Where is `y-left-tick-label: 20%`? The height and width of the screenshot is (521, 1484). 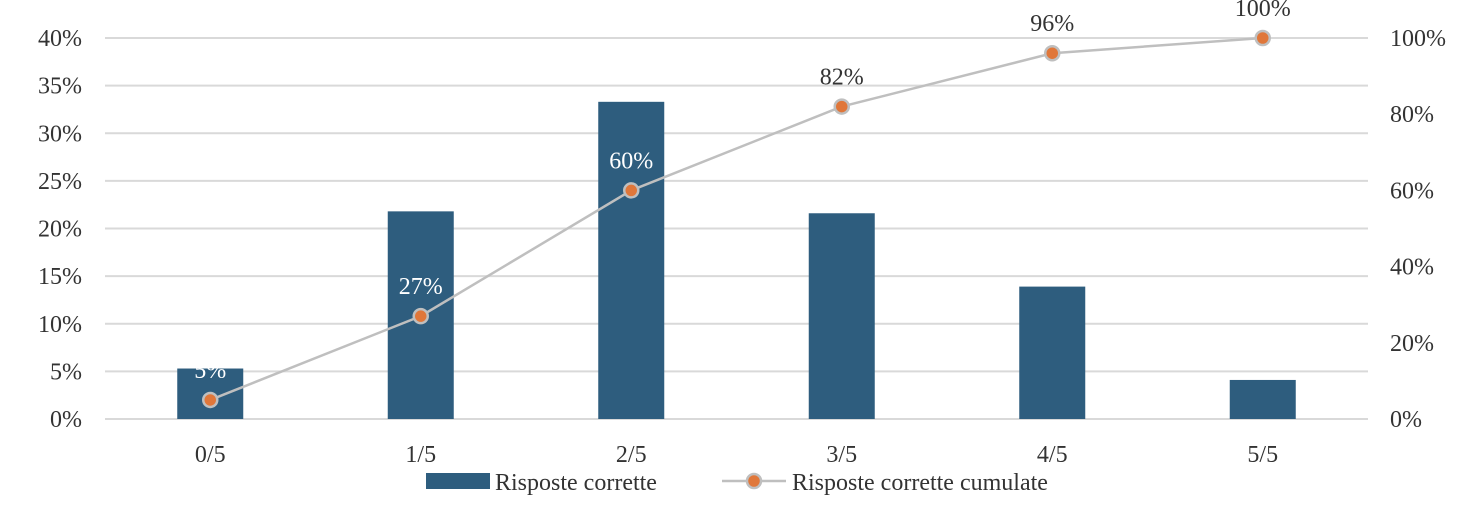 y-left-tick-label: 20% is located at coordinates (60, 230).